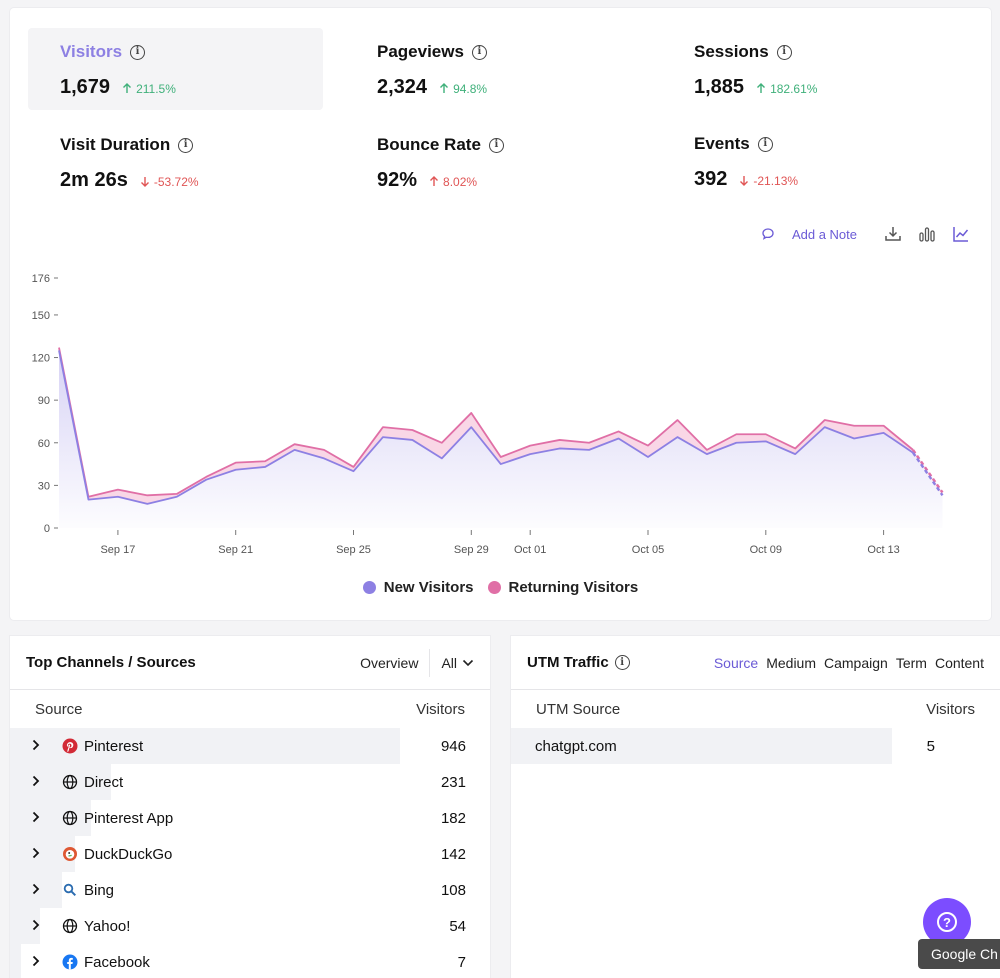 Image resolution: width=1000 pixels, height=978 pixels. What do you see at coordinates (508, 145) in the screenshot?
I see `metric-label: Bounce Rate i` at bounding box center [508, 145].